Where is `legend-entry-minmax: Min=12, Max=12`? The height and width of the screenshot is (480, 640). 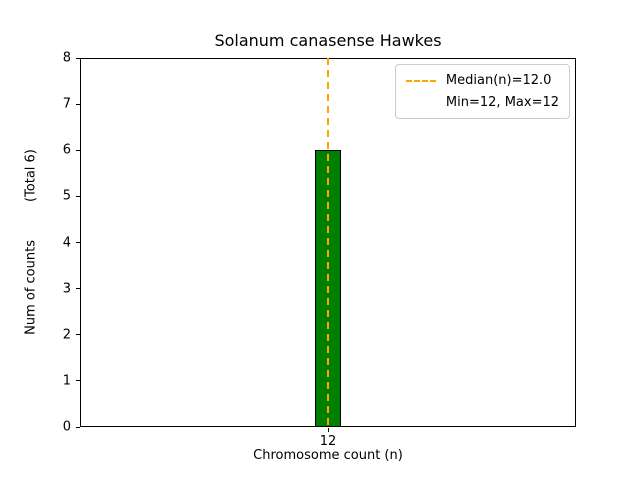
legend-entry-minmax: Min=12, Max=12 is located at coordinates (482, 102).